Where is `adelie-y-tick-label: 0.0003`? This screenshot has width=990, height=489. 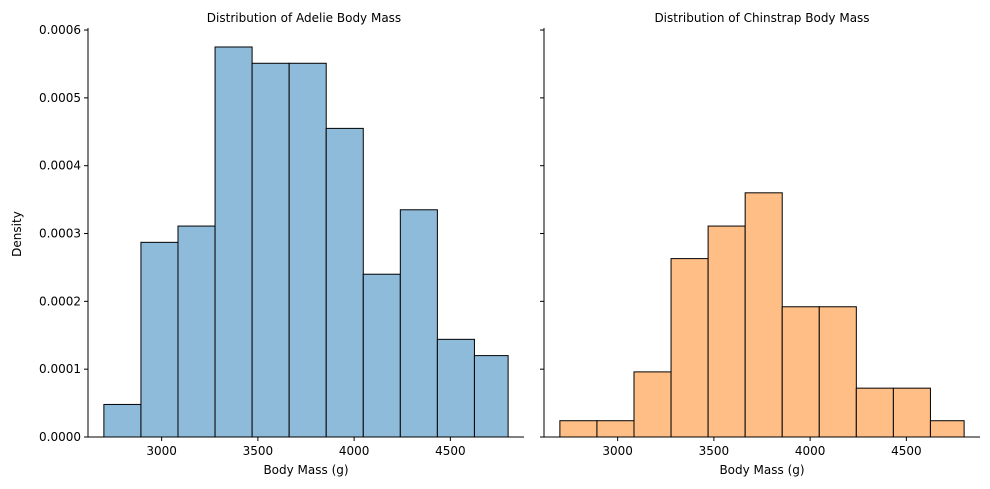 adelie-y-tick-label: 0.0003 is located at coordinates (60, 234).